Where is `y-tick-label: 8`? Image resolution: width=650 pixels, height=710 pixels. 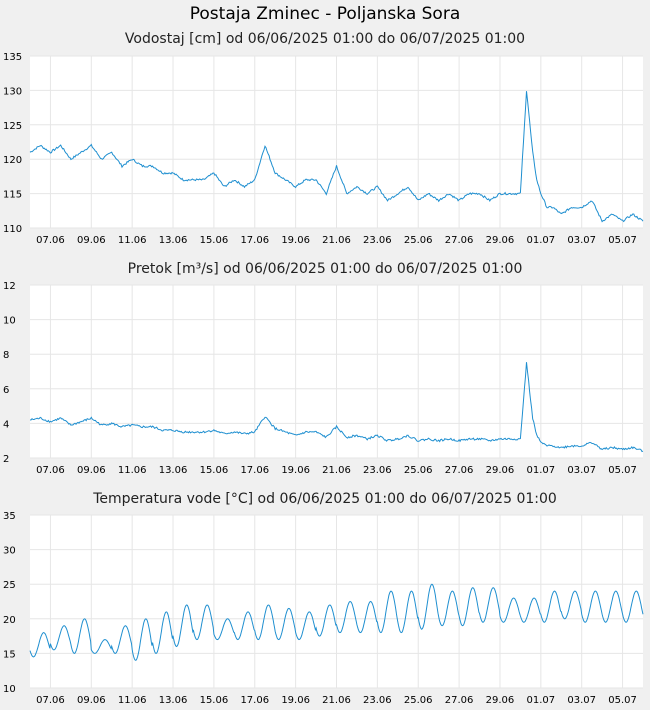 y-tick-label: 8 is located at coordinates (6, 355).